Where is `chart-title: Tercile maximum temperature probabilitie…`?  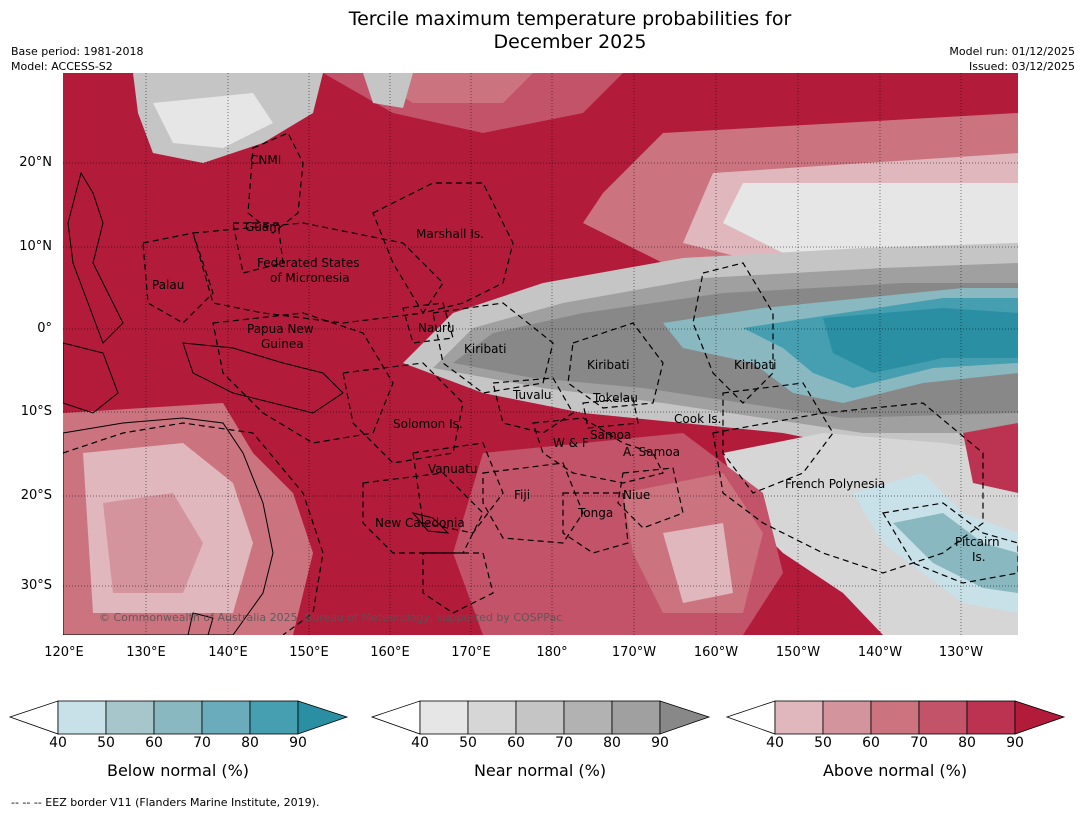
chart-title: Tercile maximum temperature probabilitie… is located at coordinates (542, 31).